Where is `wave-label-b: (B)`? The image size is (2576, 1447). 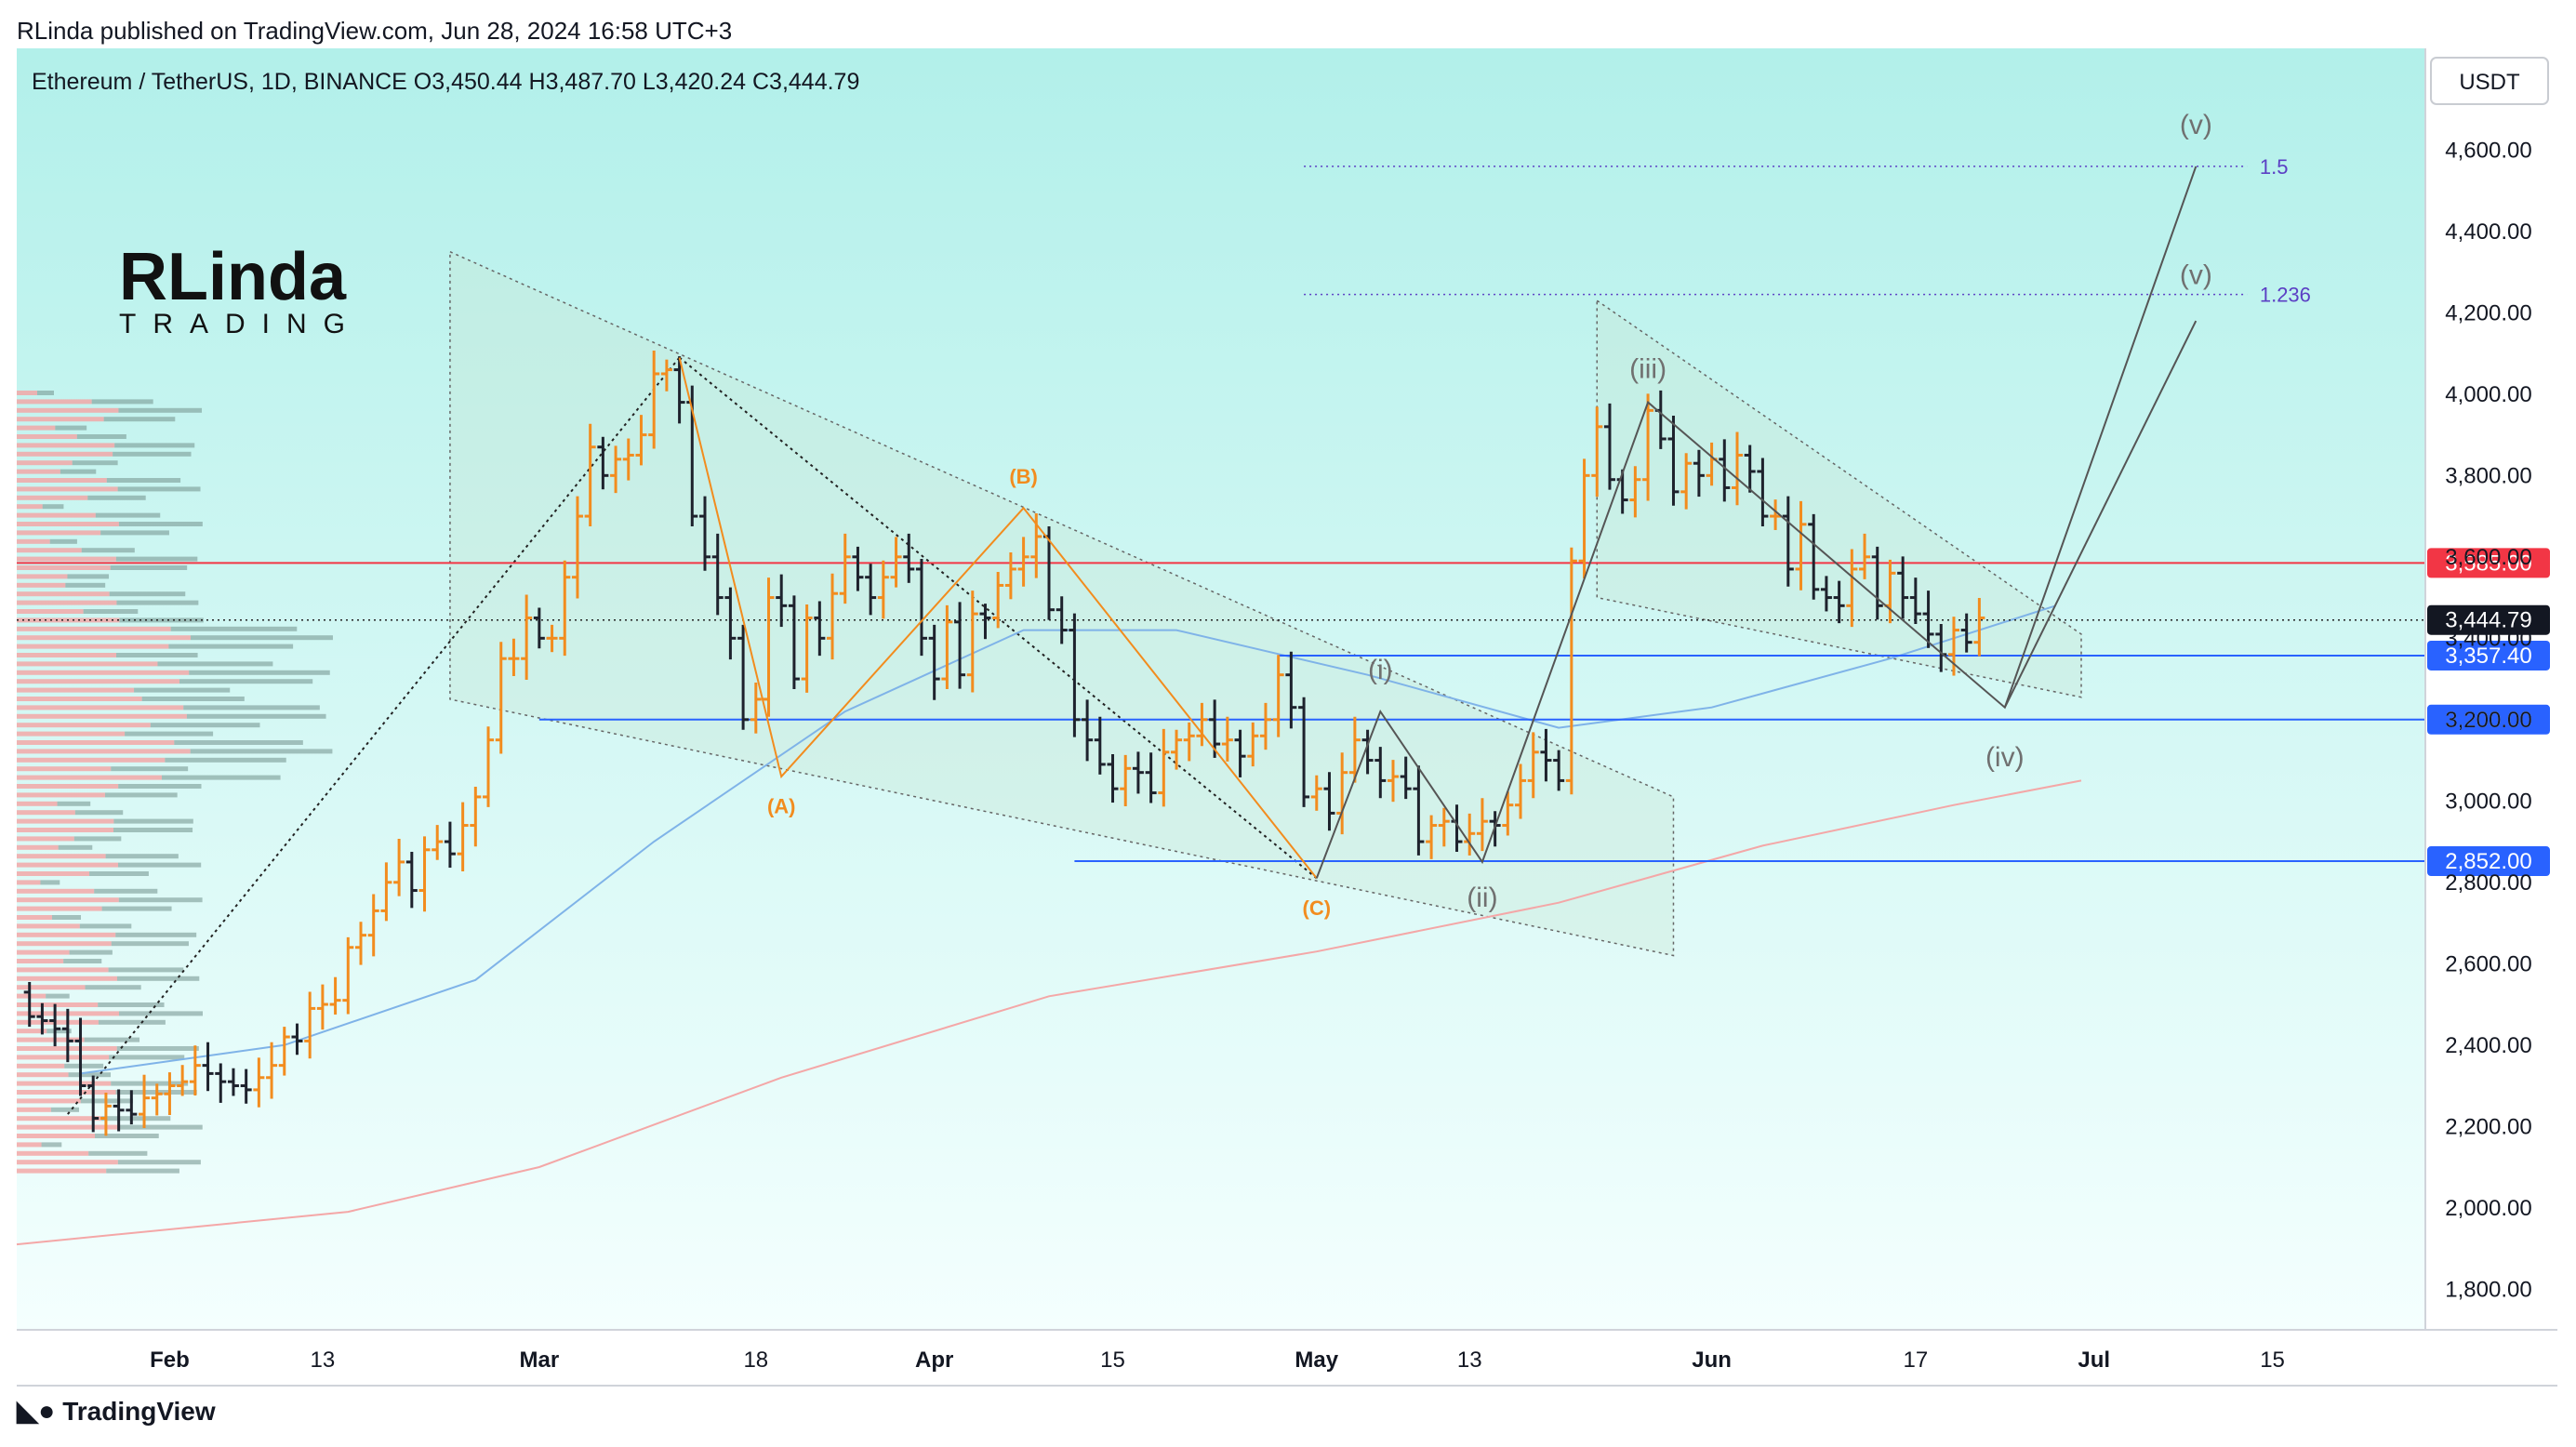 wave-label-b: (B) is located at coordinates (1023, 477).